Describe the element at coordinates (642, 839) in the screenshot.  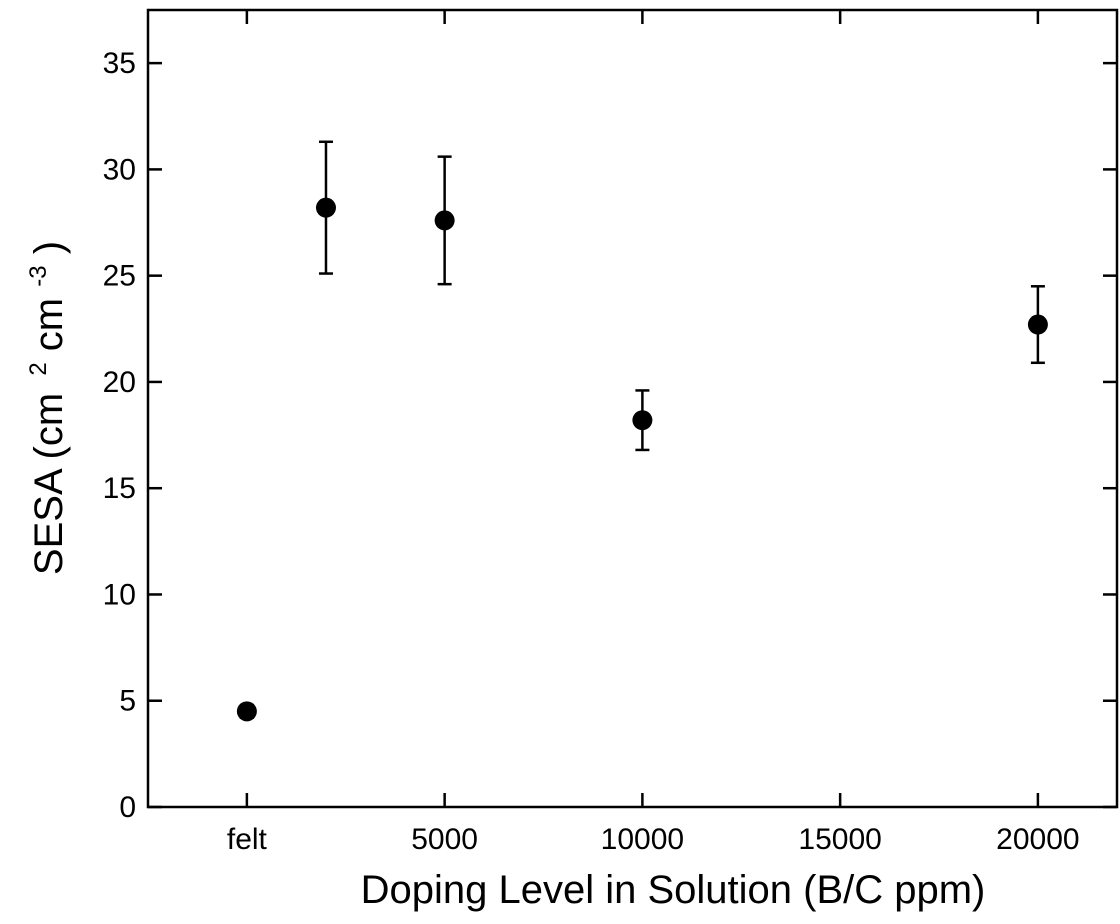
I see `x-tick-label: 10000` at that location.